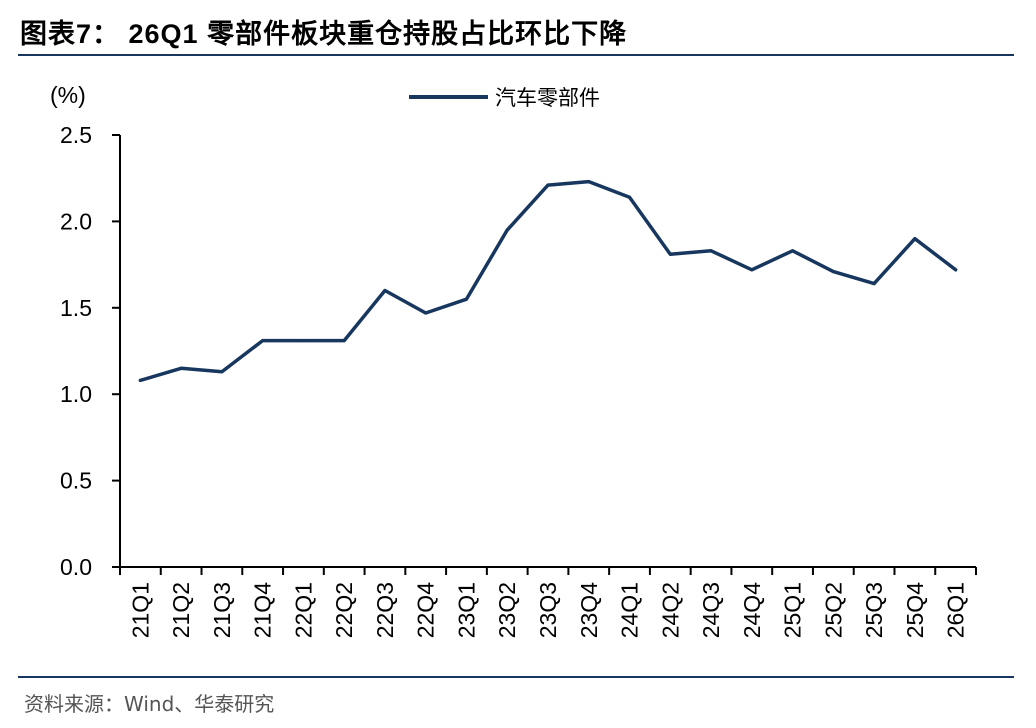 The height and width of the screenshot is (728, 1036). I want to click on x-tick-label: 21Q3, so click(222, 610).